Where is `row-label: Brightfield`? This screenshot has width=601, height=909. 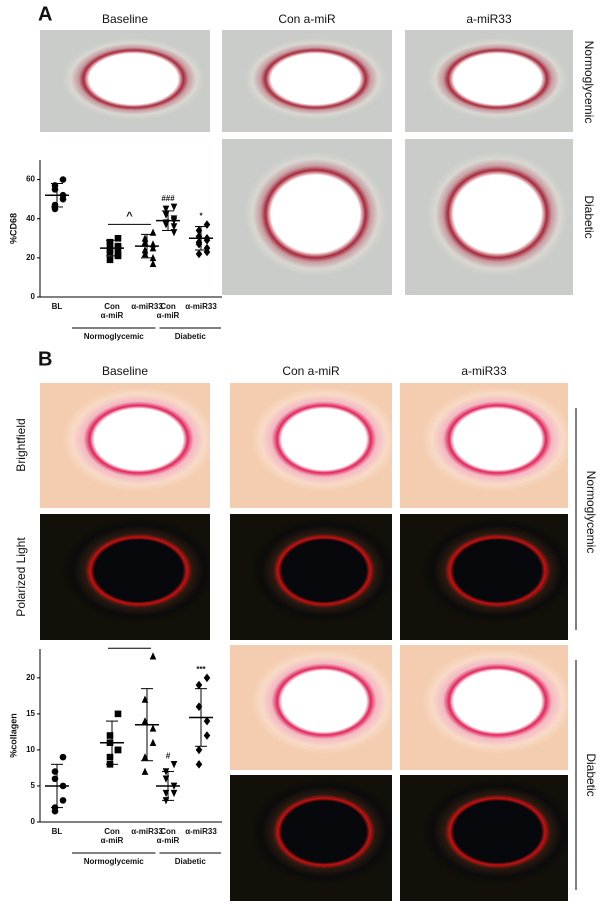 row-label: Brightfield is located at coordinates (21, 444).